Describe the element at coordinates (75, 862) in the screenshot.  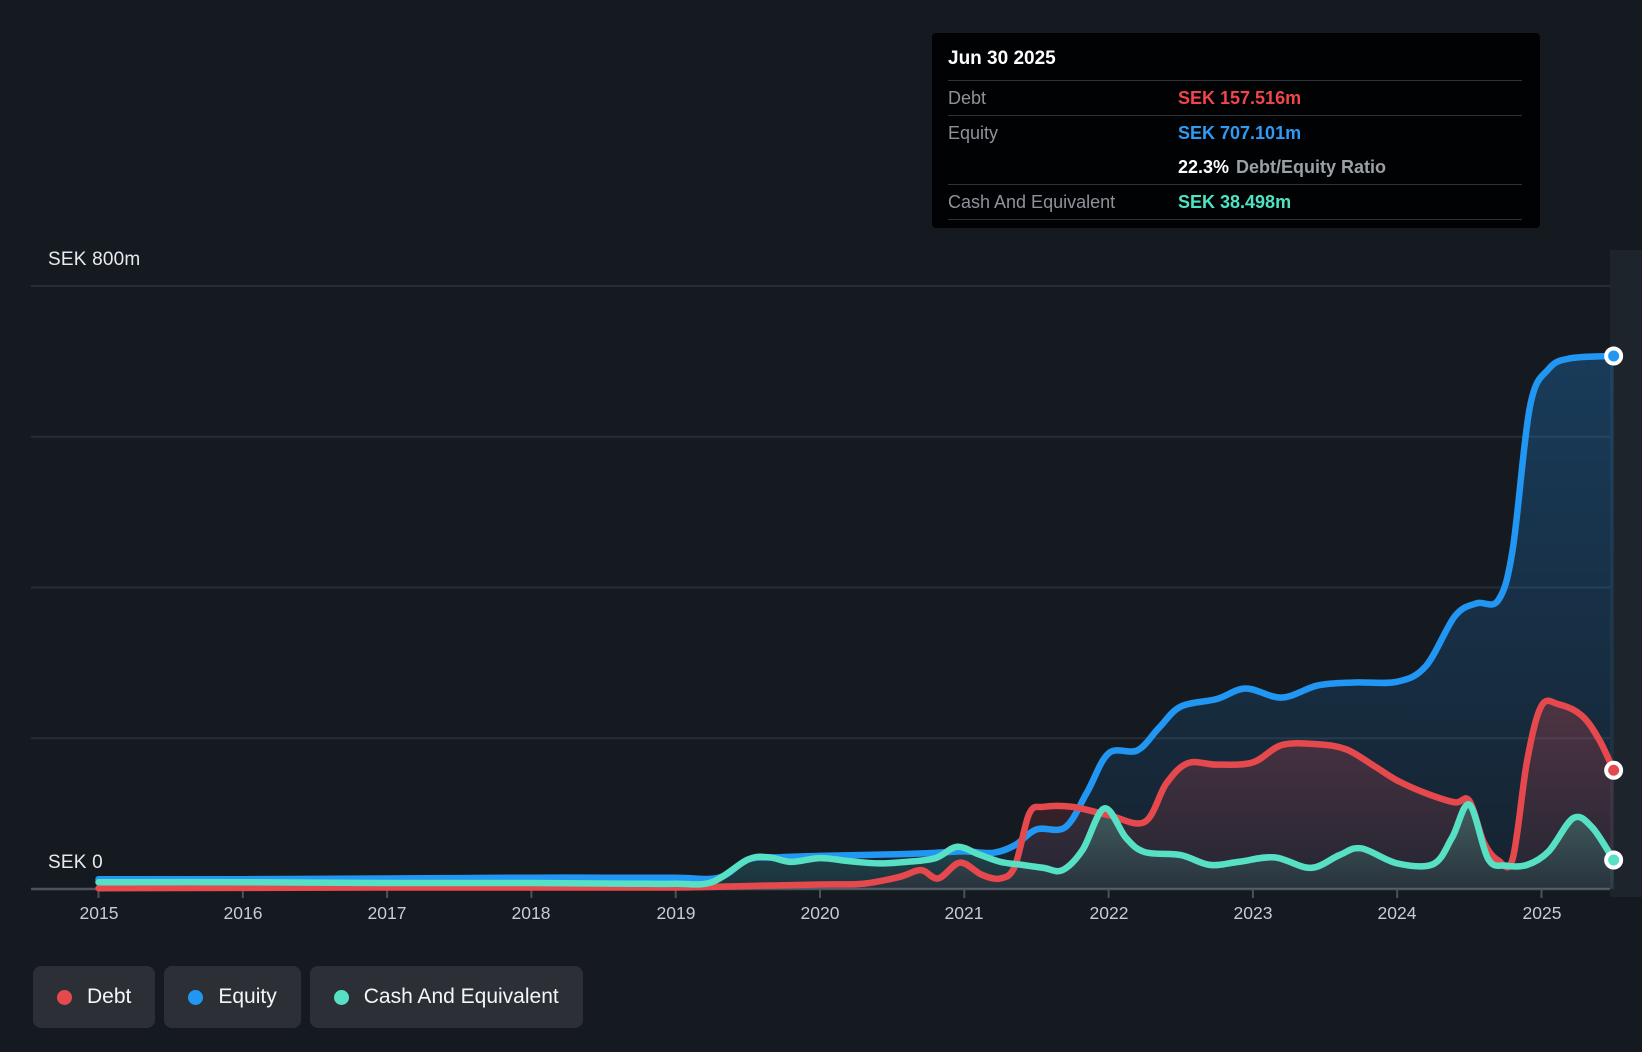
I see `y-axis-label-0: SEK 0` at that location.